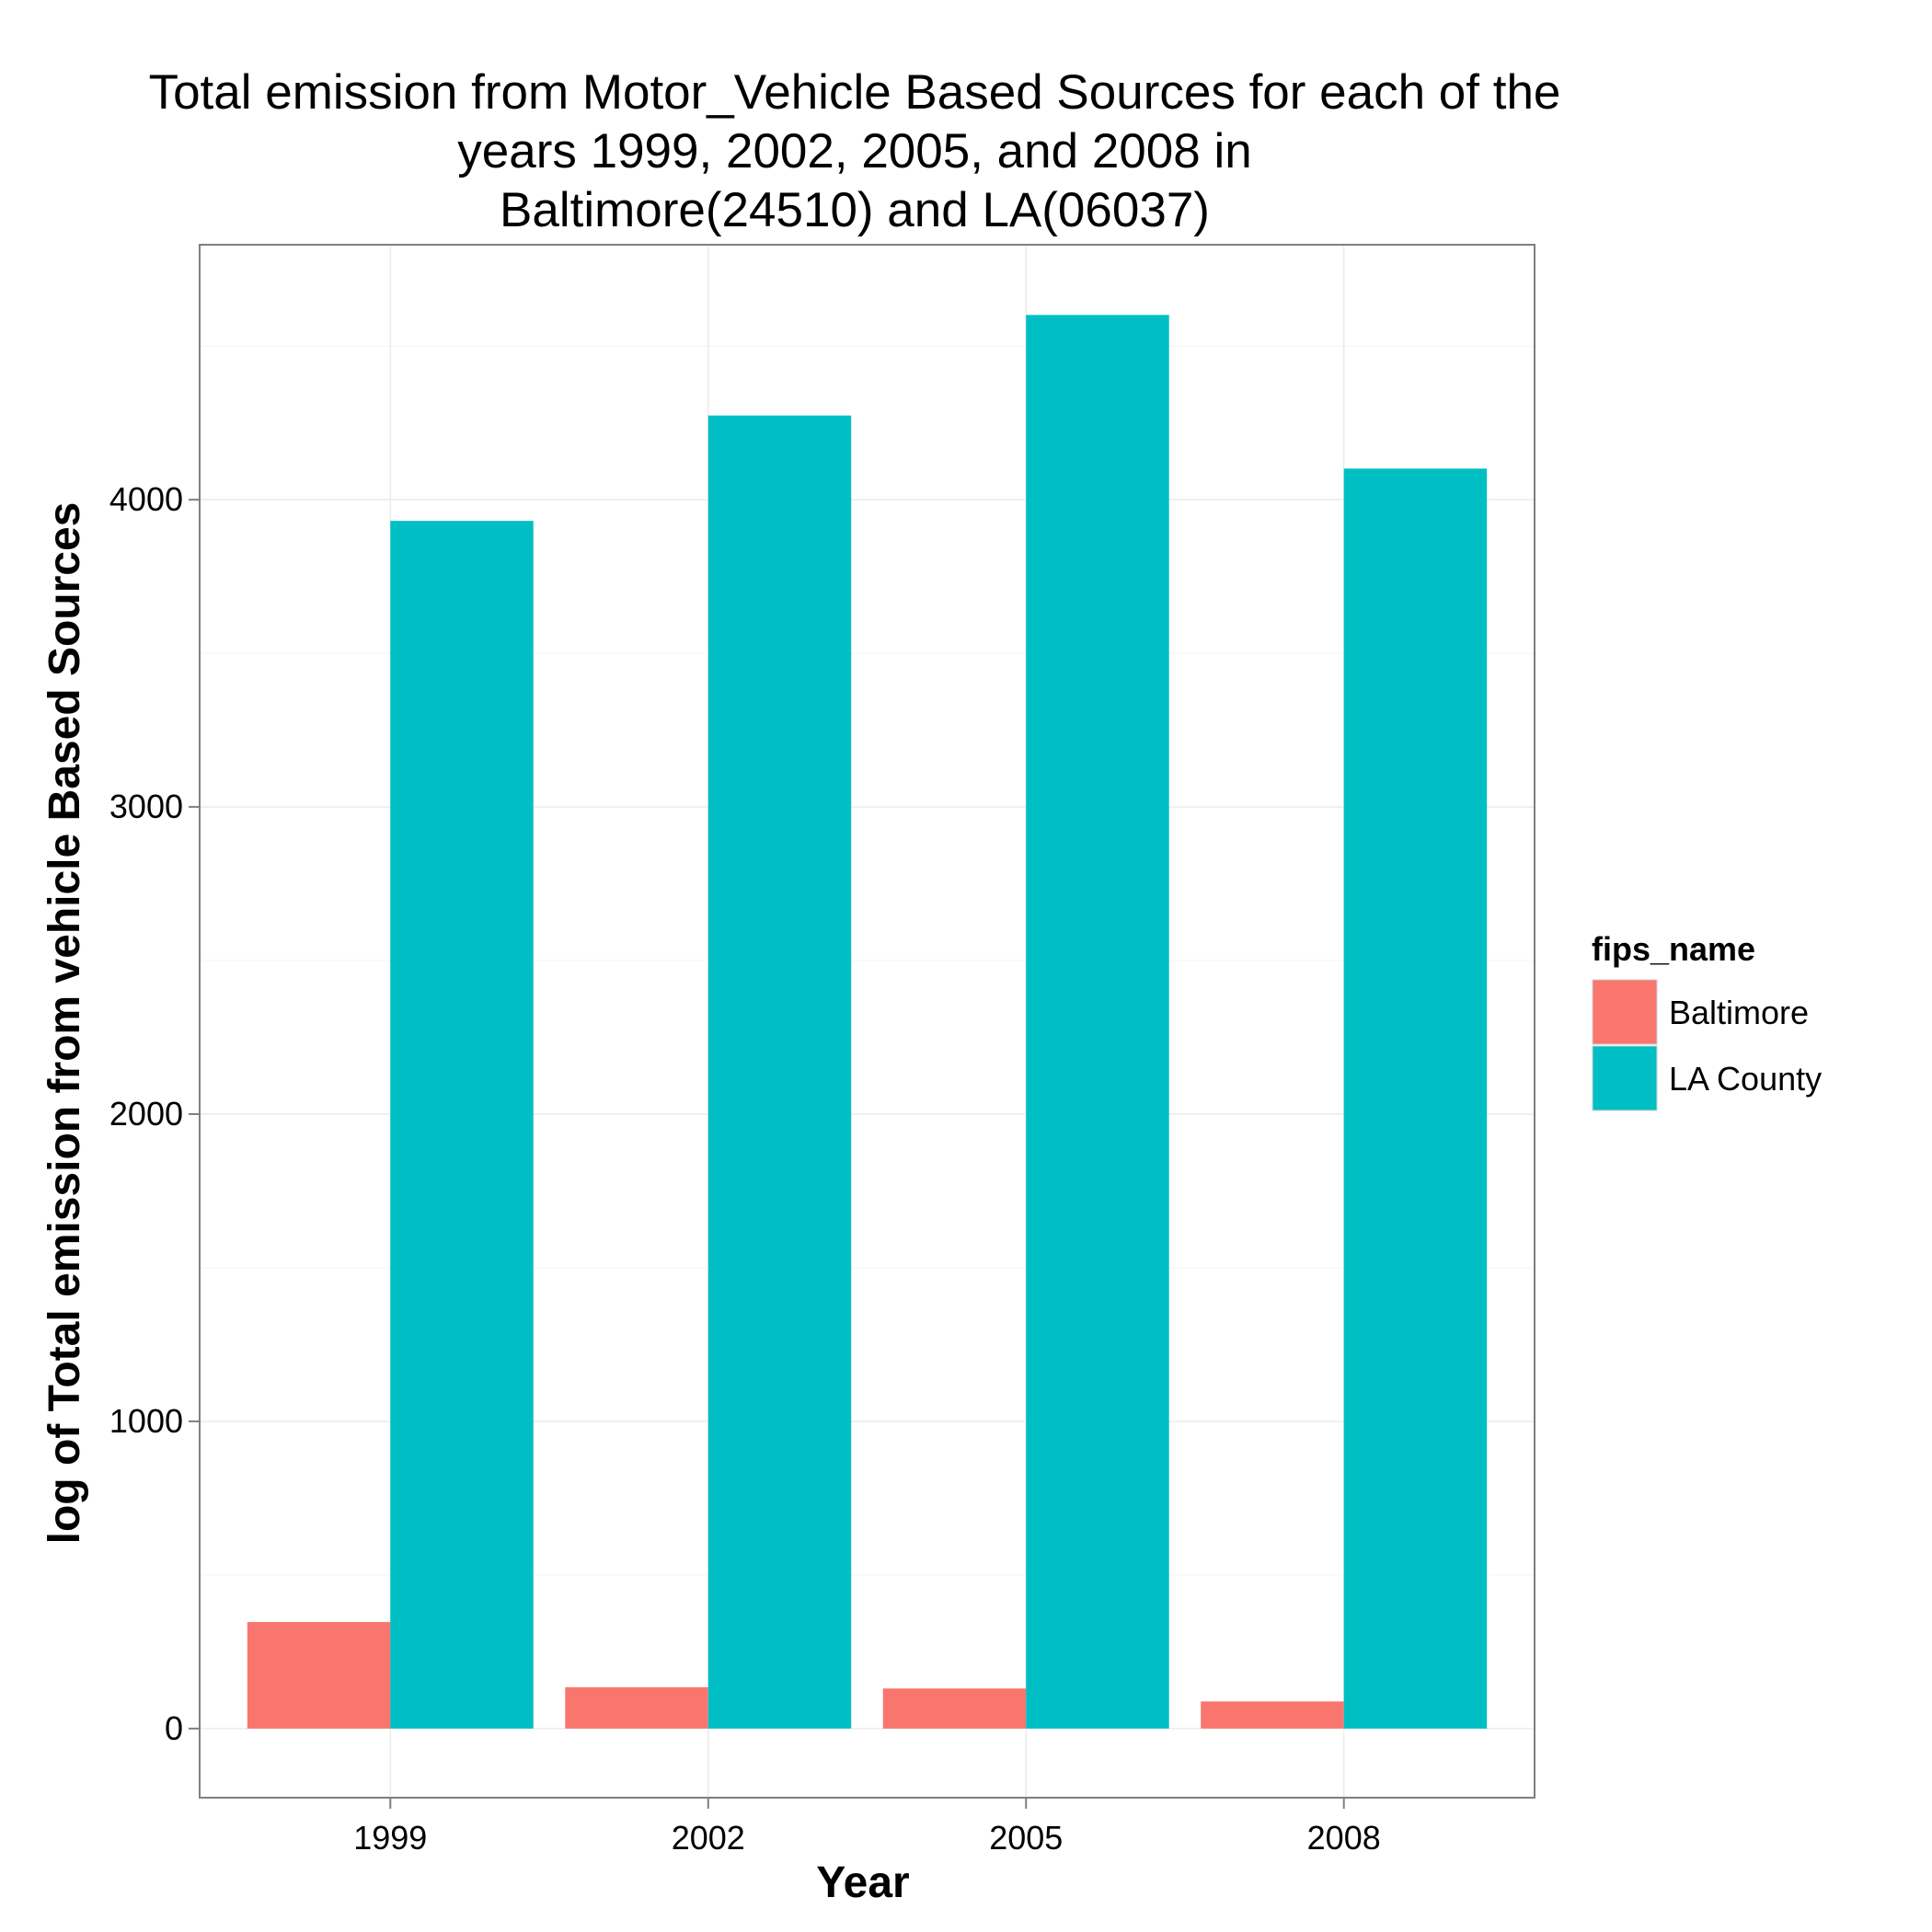 The height and width of the screenshot is (1932, 1932). I want to click on x-axis-title: Year, so click(862, 1882).